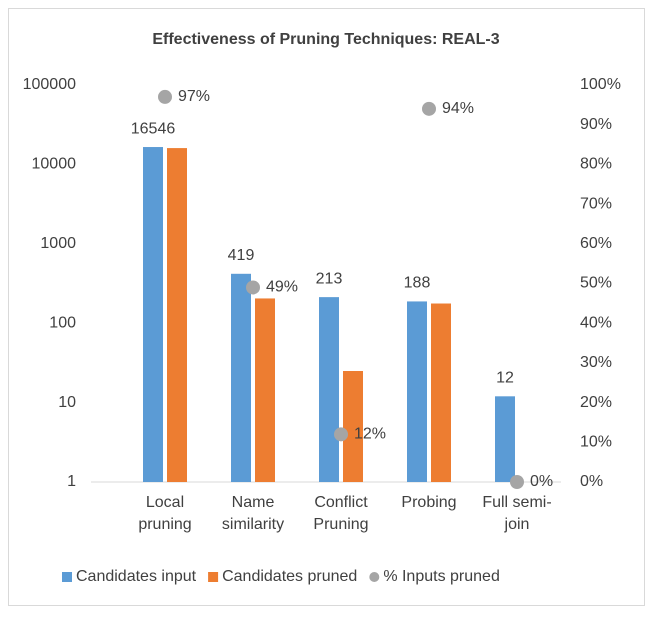  What do you see at coordinates (541, 481) in the screenshot?
I see `data-label: 0%` at bounding box center [541, 481].